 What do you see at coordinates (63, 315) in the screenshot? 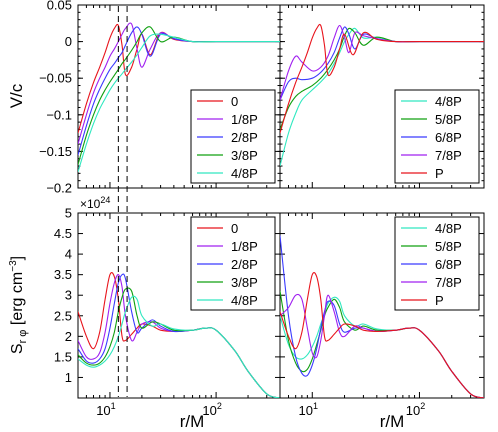
I see `y-tick-label: 2.5` at bounding box center [63, 315].